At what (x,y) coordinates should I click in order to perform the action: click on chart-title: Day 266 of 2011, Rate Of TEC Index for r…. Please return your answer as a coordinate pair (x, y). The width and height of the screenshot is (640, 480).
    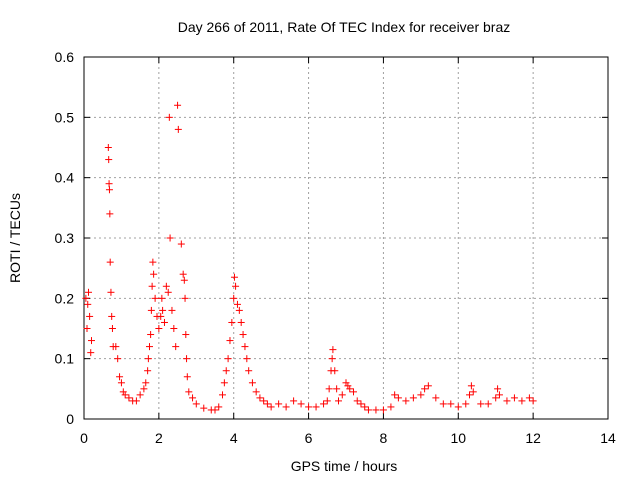
    Looking at the image, I should click on (344, 27).